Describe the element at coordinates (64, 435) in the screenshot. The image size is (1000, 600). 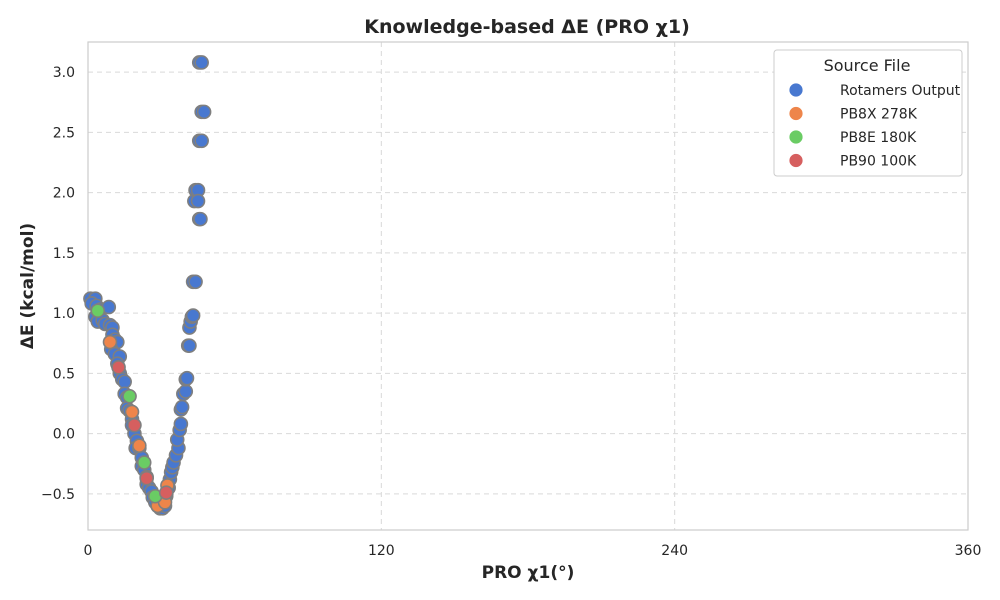
I see `y-tick-label: 0.0` at that location.